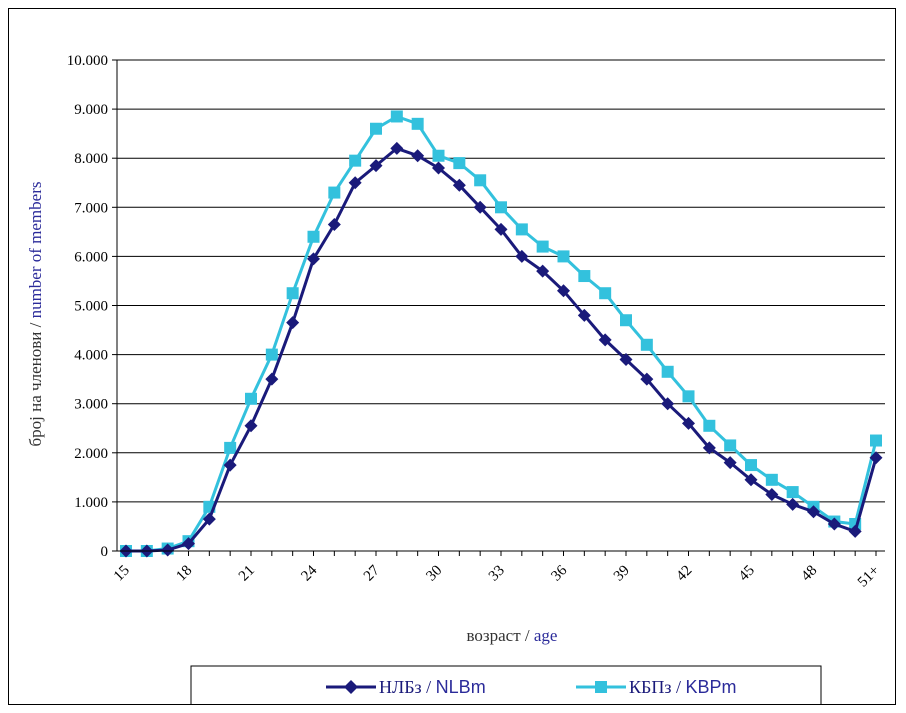  I want to click on y-tick-label: 5.000, so click(91, 307).